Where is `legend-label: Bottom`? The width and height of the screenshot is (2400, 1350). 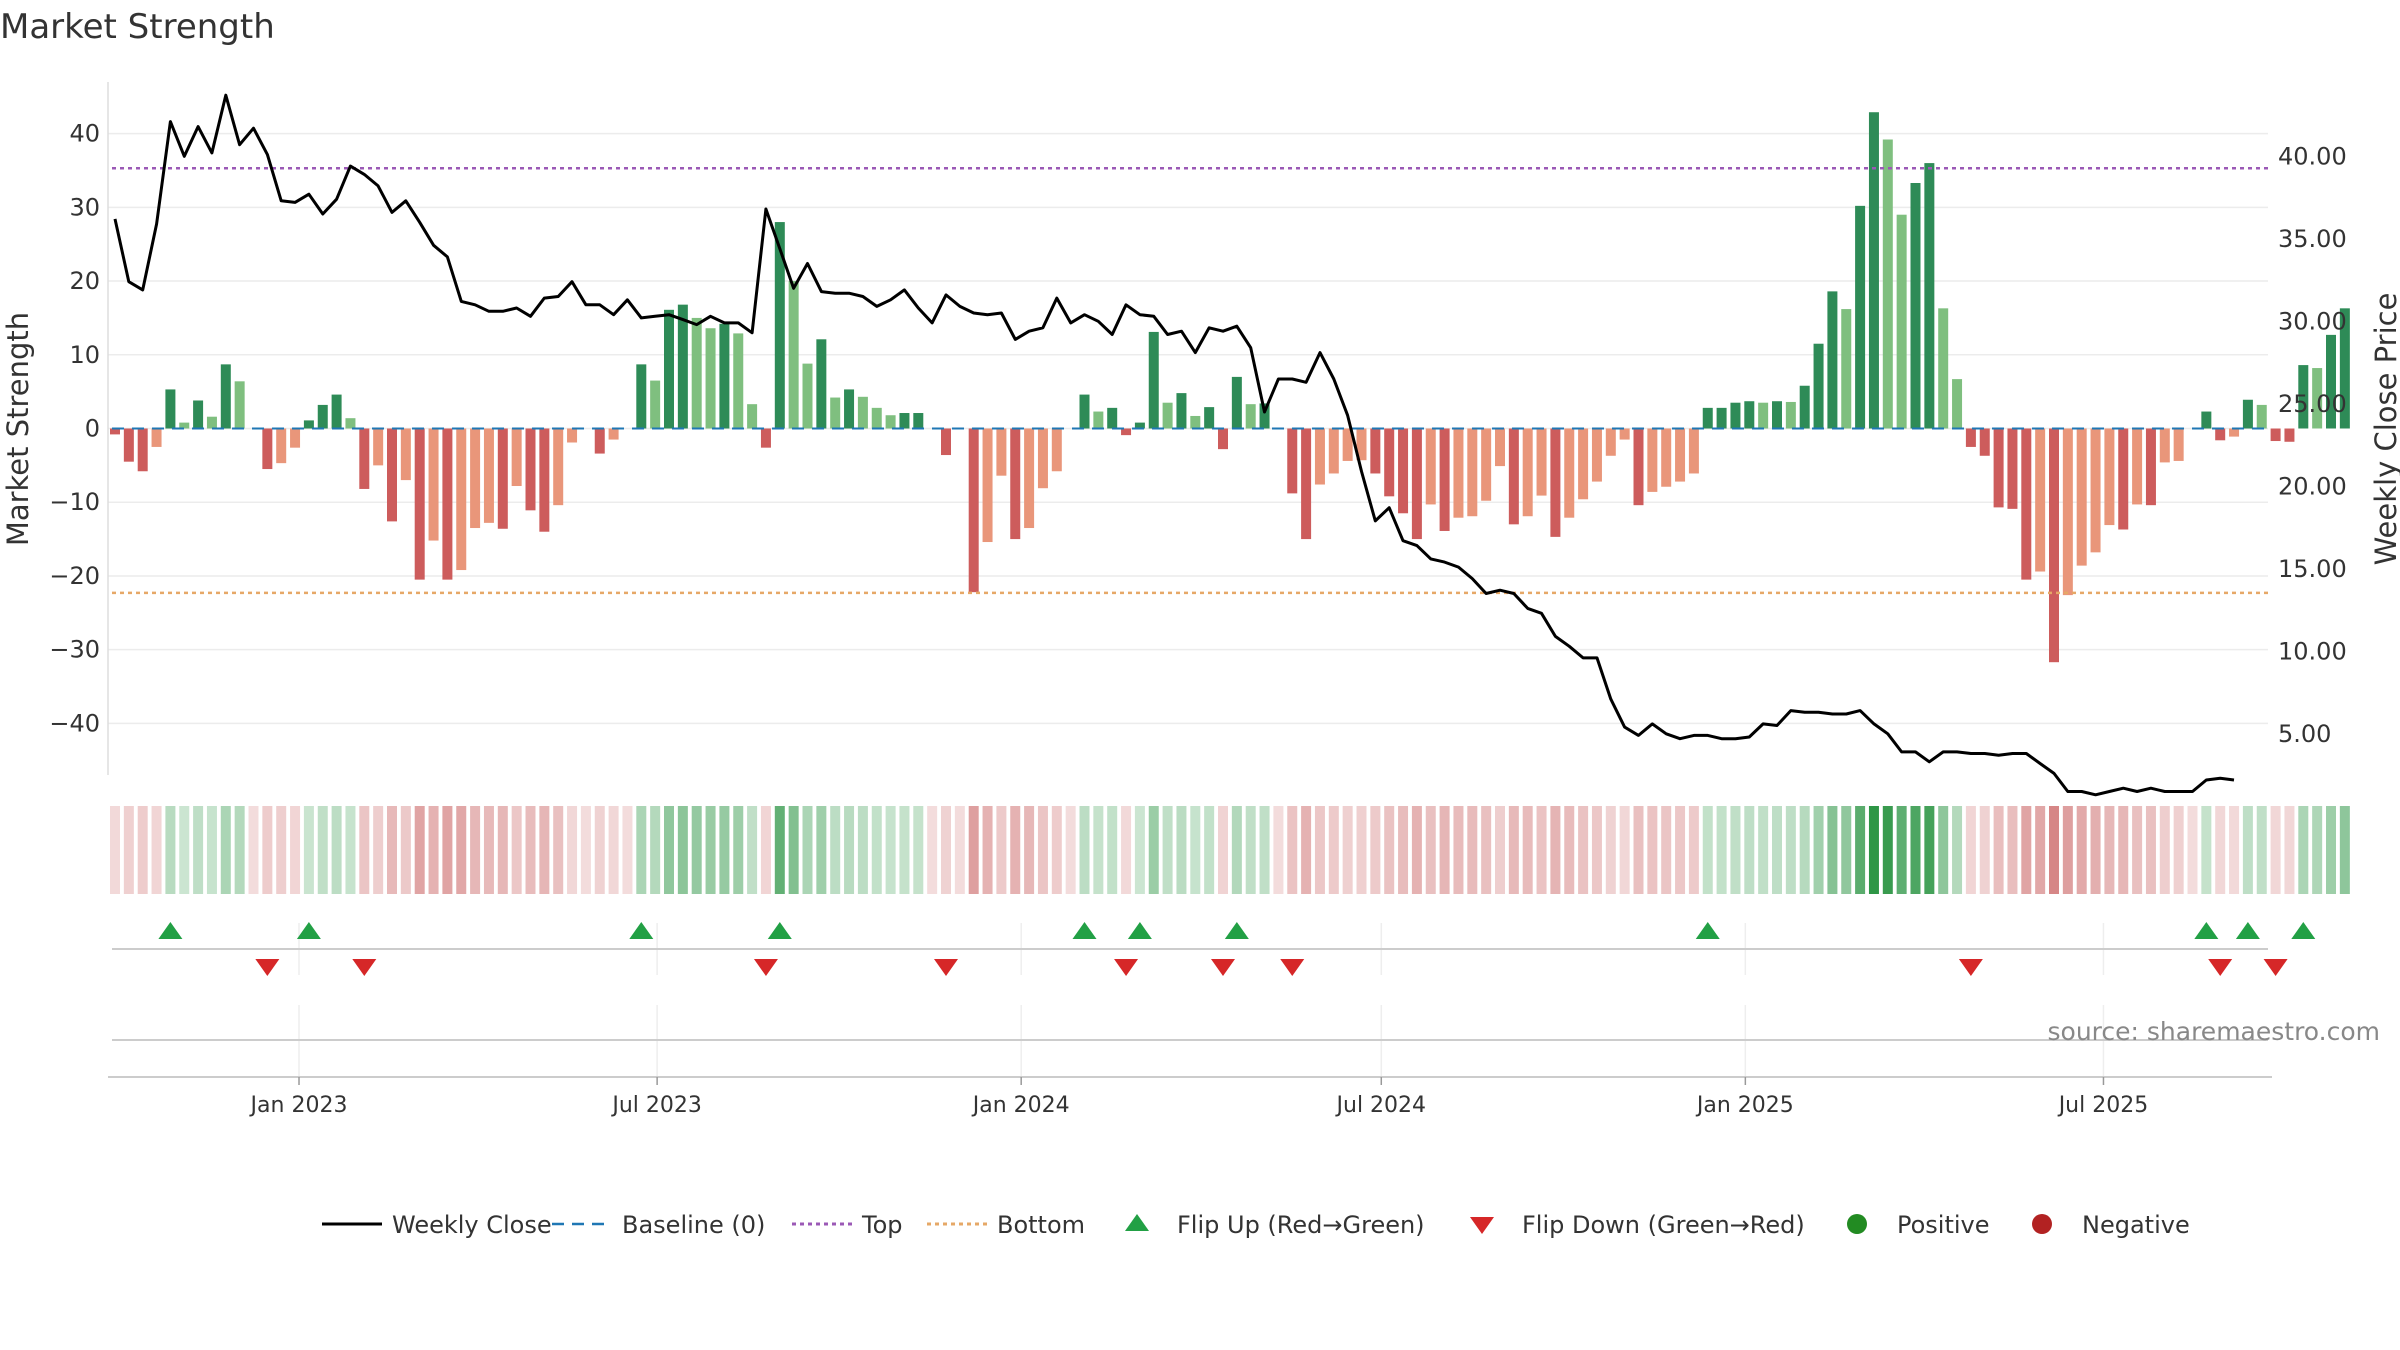 legend-label: Bottom is located at coordinates (1041, 1225).